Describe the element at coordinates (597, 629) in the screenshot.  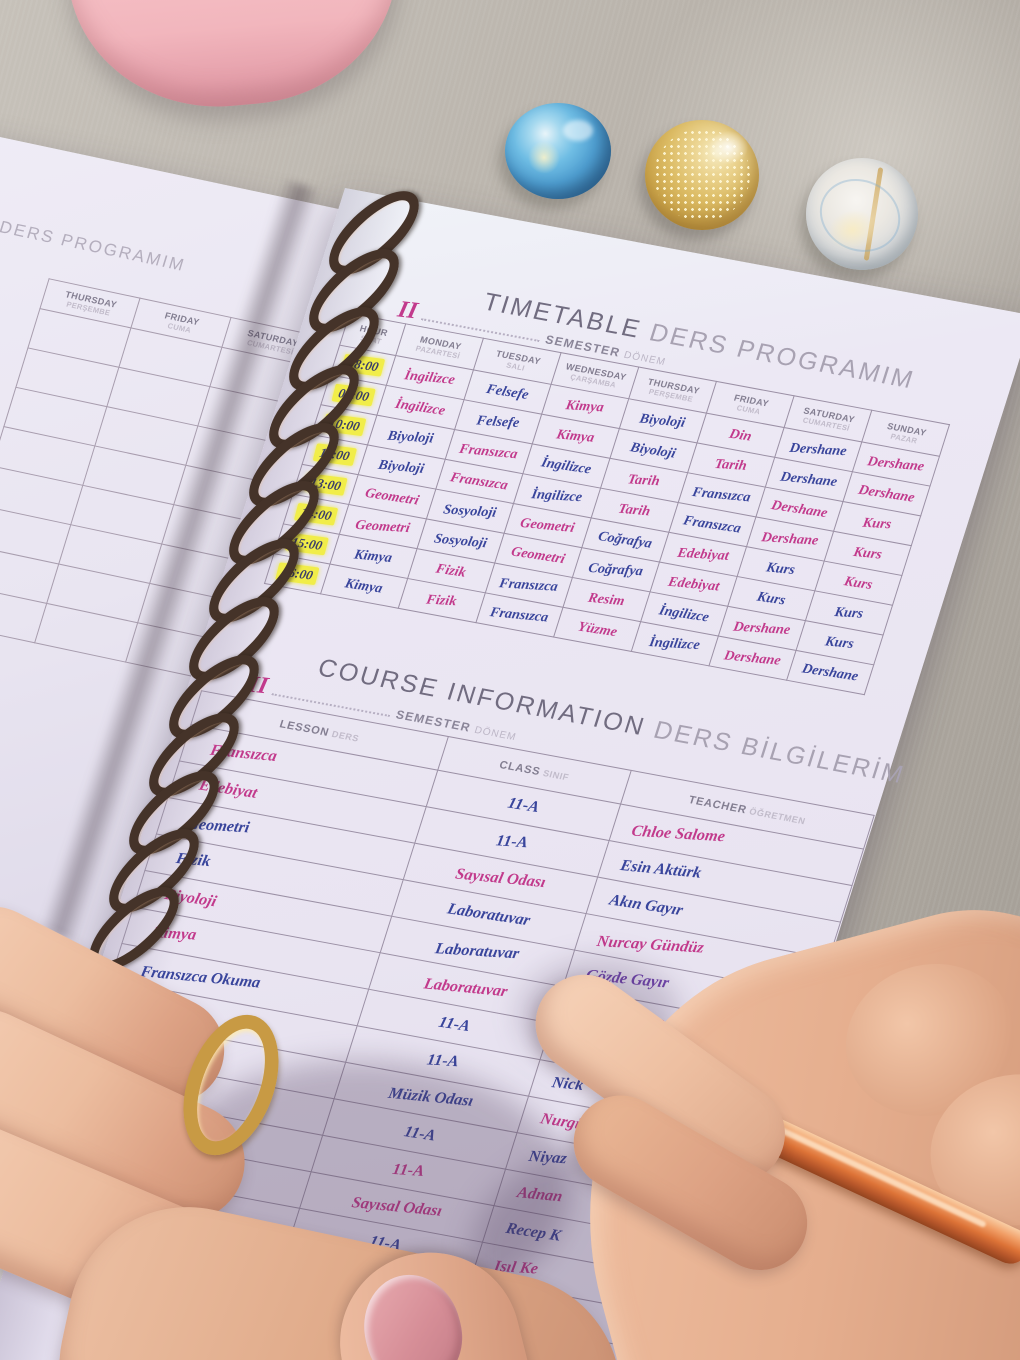
I see `handwriting-entry: Yüzme` at that location.